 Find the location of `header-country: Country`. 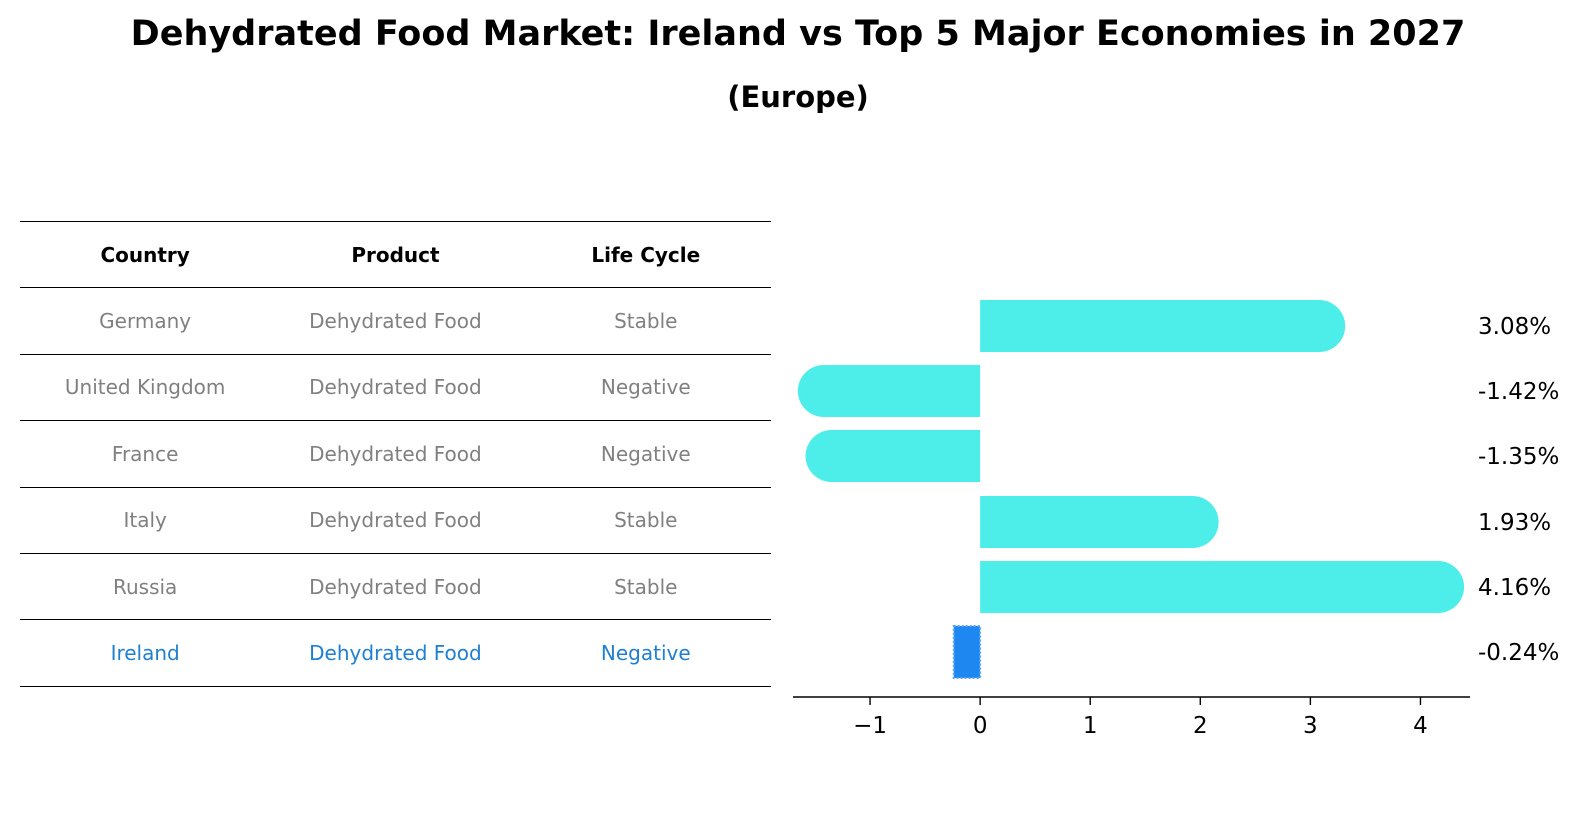

header-country: Country is located at coordinates (145, 254).